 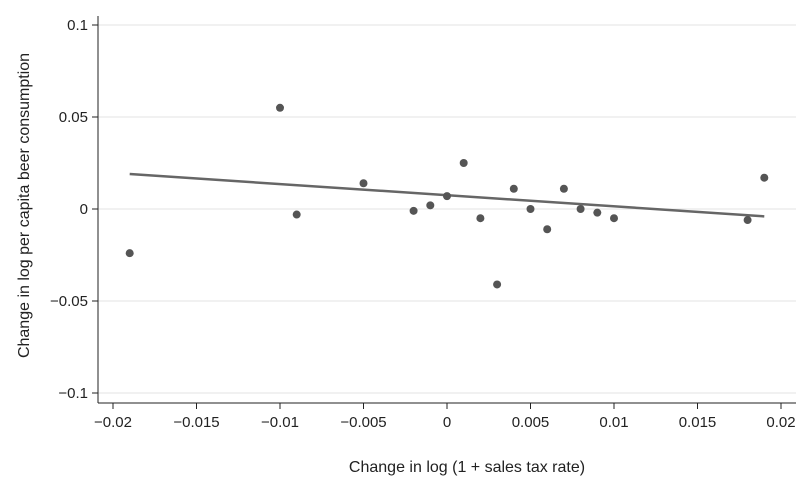 What do you see at coordinates (73, 117) in the screenshot?
I see `y-tick-label: 0.05` at bounding box center [73, 117].